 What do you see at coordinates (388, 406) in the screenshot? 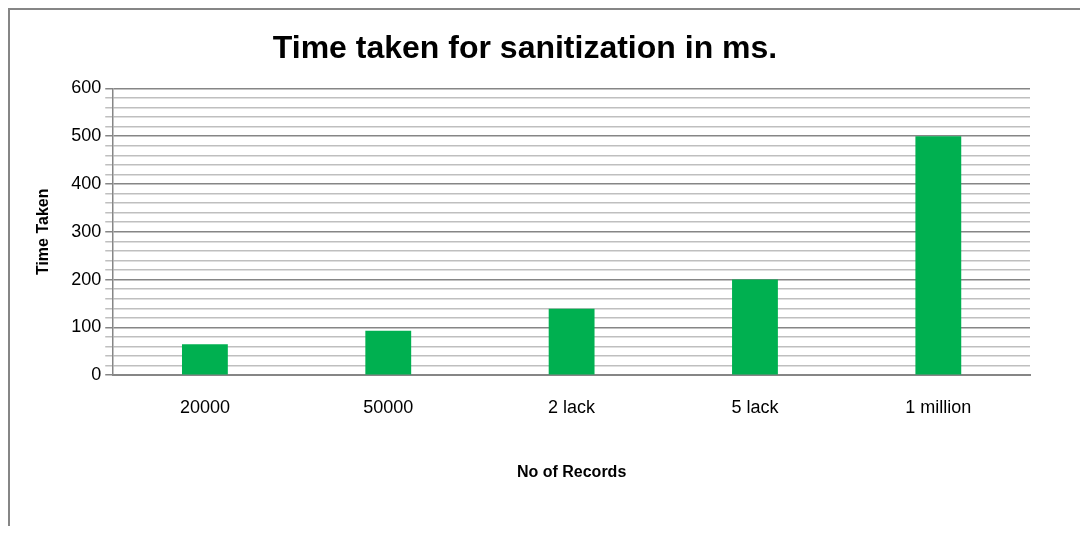
I see `x-tick-label: 50000` at bounding box center [388, 406].